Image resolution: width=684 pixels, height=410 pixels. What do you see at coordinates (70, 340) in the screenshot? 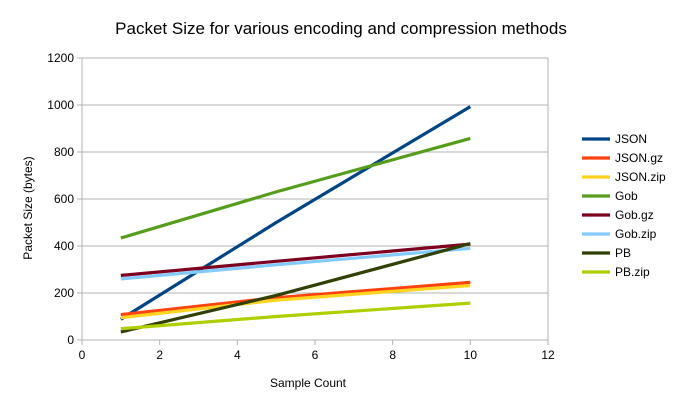
I see `y-tick-label: 0` at bounding box center [70, 340].